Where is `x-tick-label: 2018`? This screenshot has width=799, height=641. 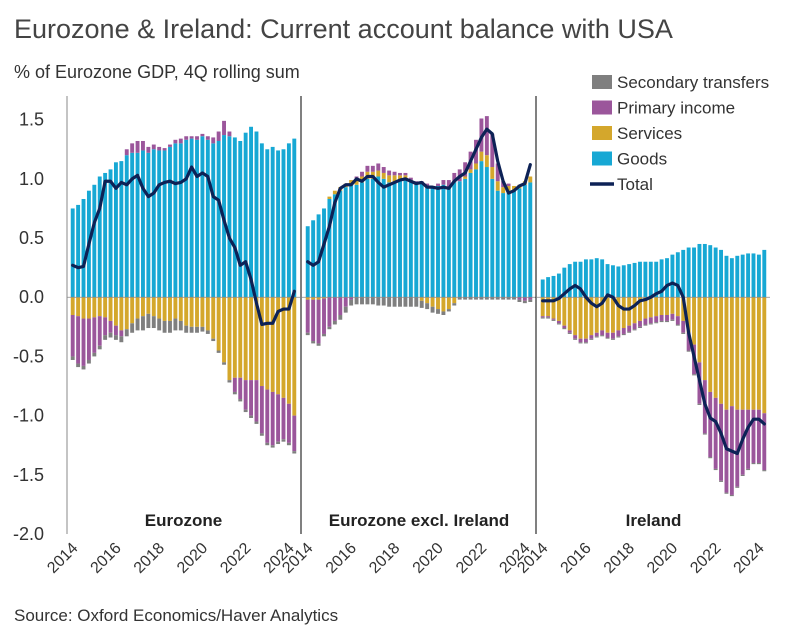
x-tick-label: 2018 is located at coordinates (619, 558).